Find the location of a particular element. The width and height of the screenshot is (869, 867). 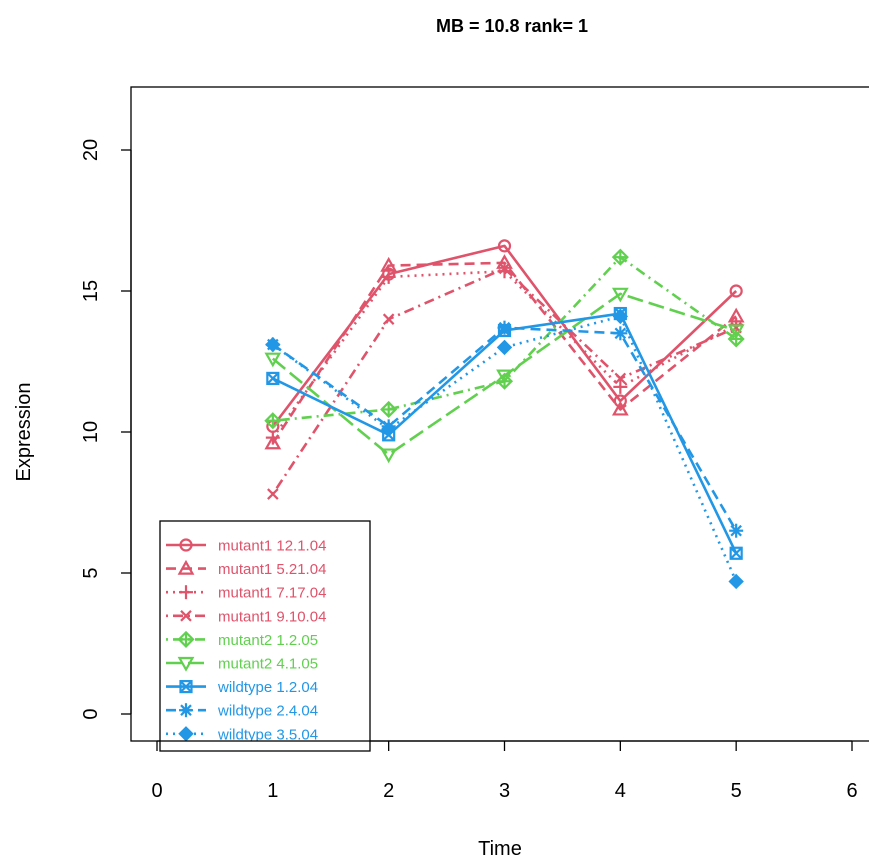

y-tick-label: 5 is located at coordinates (91, 572).